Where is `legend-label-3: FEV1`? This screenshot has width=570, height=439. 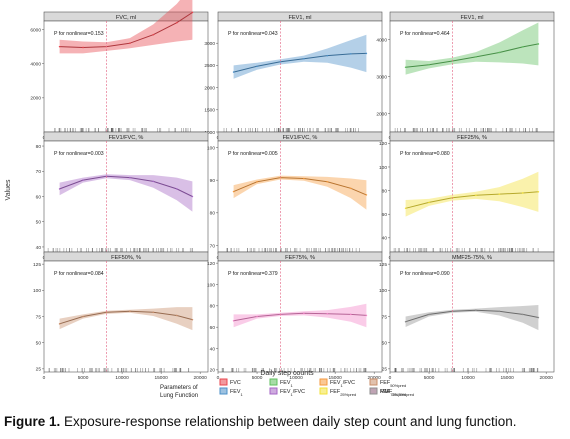 legend-label-3: FEV1 is located at coordinates (286, 384).